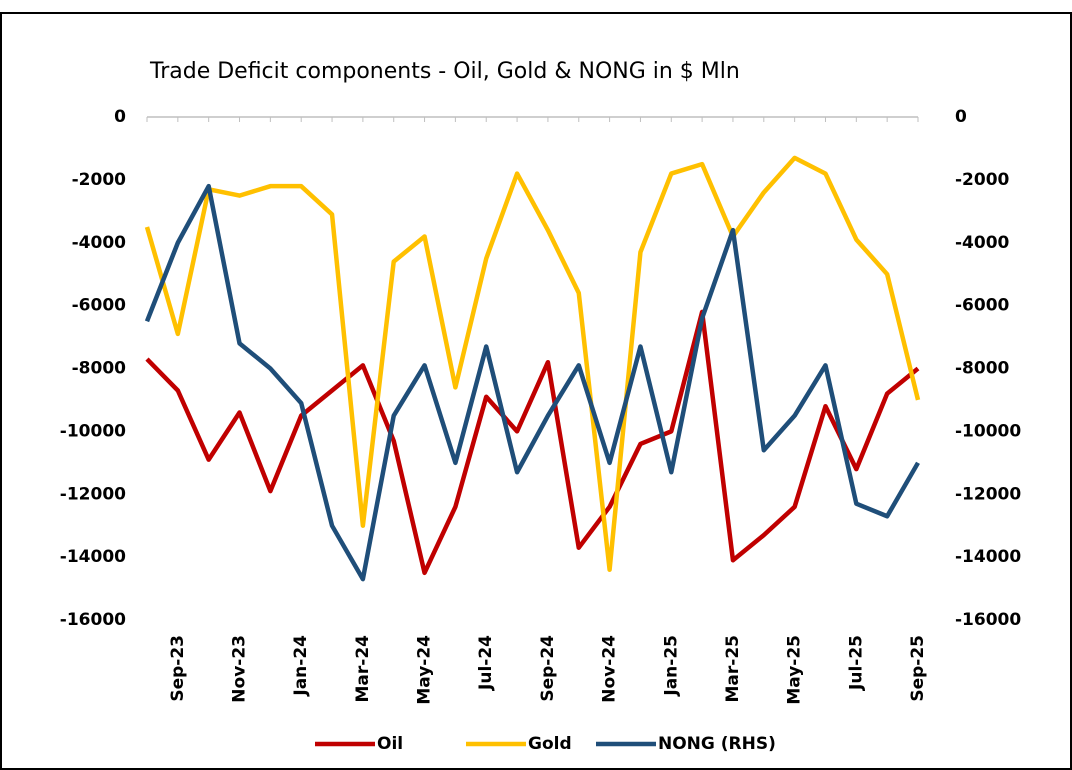 This screenshot has height=770, width=1072. Describe the element at coordinates (301, 666) in the screenshot. I see `x-tick-label: Jan-24` at that location.